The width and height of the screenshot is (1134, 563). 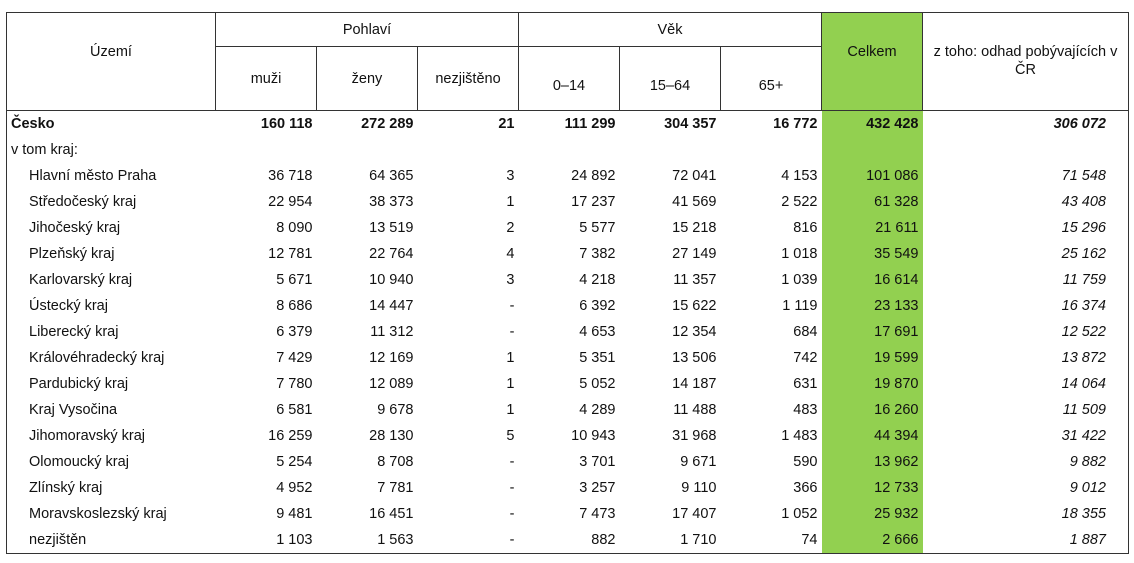 What do you see at coordinates (294, 228) in the screenshot?
I see `cell-muzi: 8 090` at bounding box center [294, 228].